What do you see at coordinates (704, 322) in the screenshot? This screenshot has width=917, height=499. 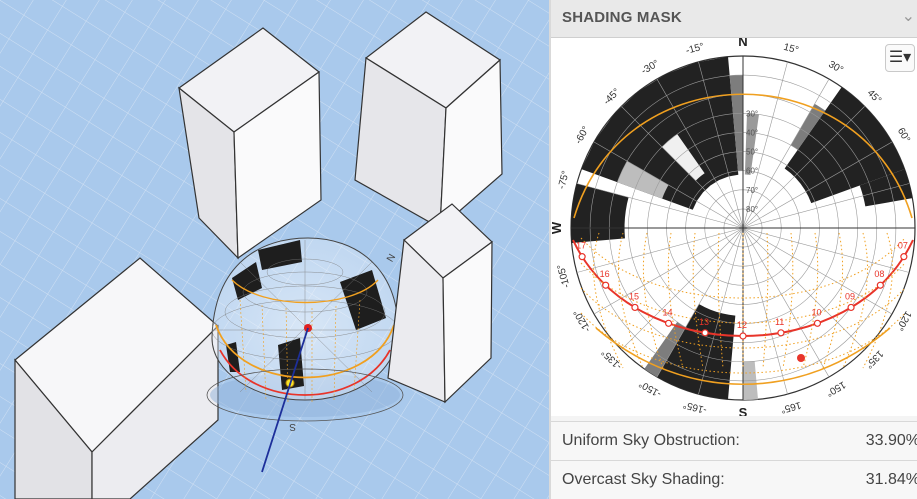 I see `hour-label: 13` at bounding box center [704, 322].